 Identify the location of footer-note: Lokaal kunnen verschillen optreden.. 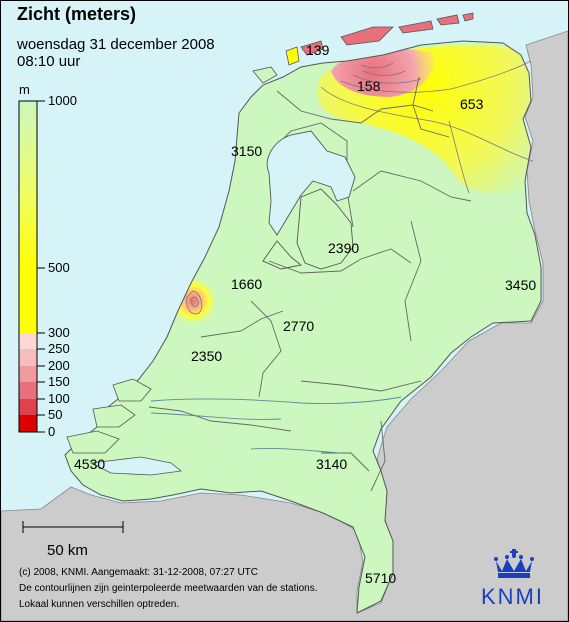
(99, 604).